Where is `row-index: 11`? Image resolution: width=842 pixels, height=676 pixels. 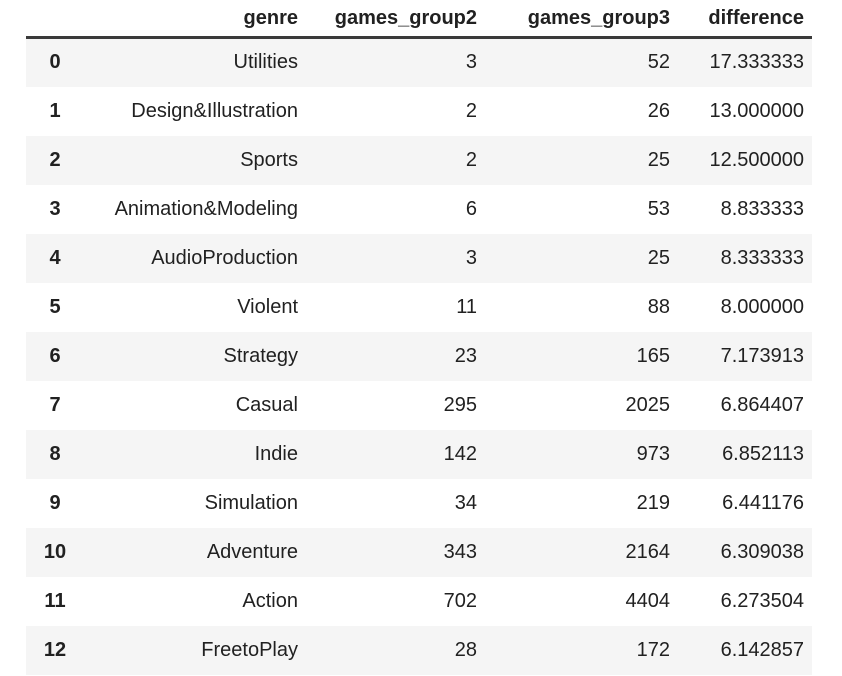 row-index: 11 is located at coordinates (55, 600).